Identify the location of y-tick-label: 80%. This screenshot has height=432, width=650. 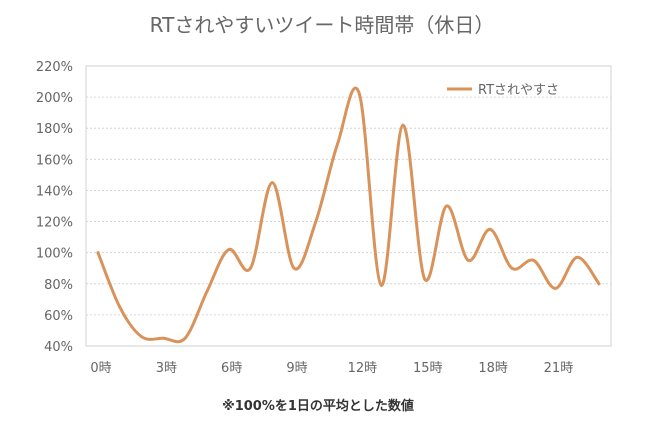
(58, 285).